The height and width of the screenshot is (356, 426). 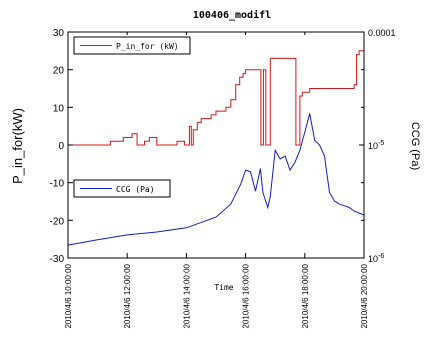 What do you see at coordinates (376, 258) in the screenshot?
I see `y-right-tick-label: 10⁻⁶` at bounding box center [376, 258].